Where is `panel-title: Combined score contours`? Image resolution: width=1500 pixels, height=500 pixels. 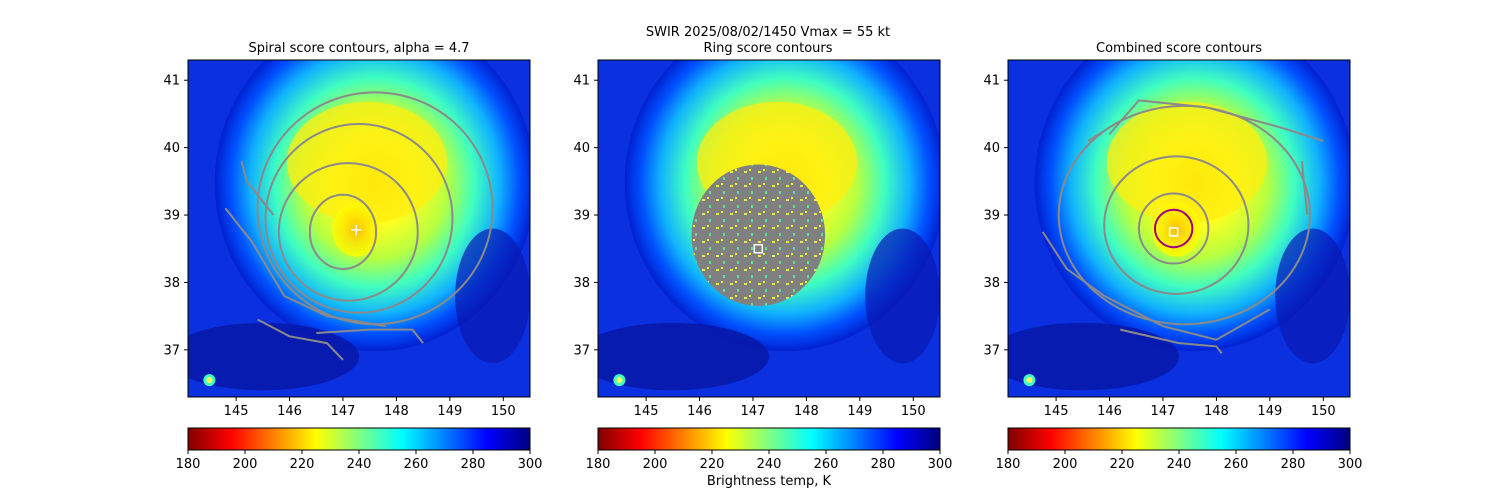 panel-title: Combined score contours is located at coordinates (1179, 48).